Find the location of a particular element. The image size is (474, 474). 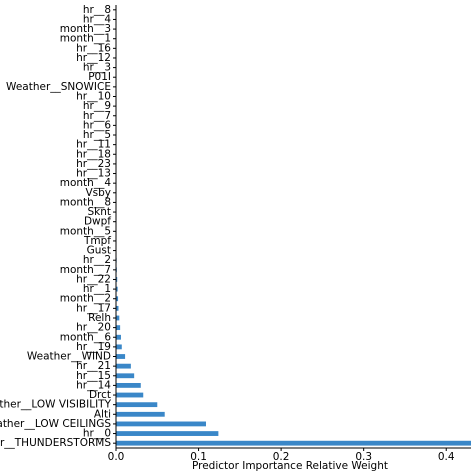

x-tick-label: 0.0 is located at coordinates (116, 457).